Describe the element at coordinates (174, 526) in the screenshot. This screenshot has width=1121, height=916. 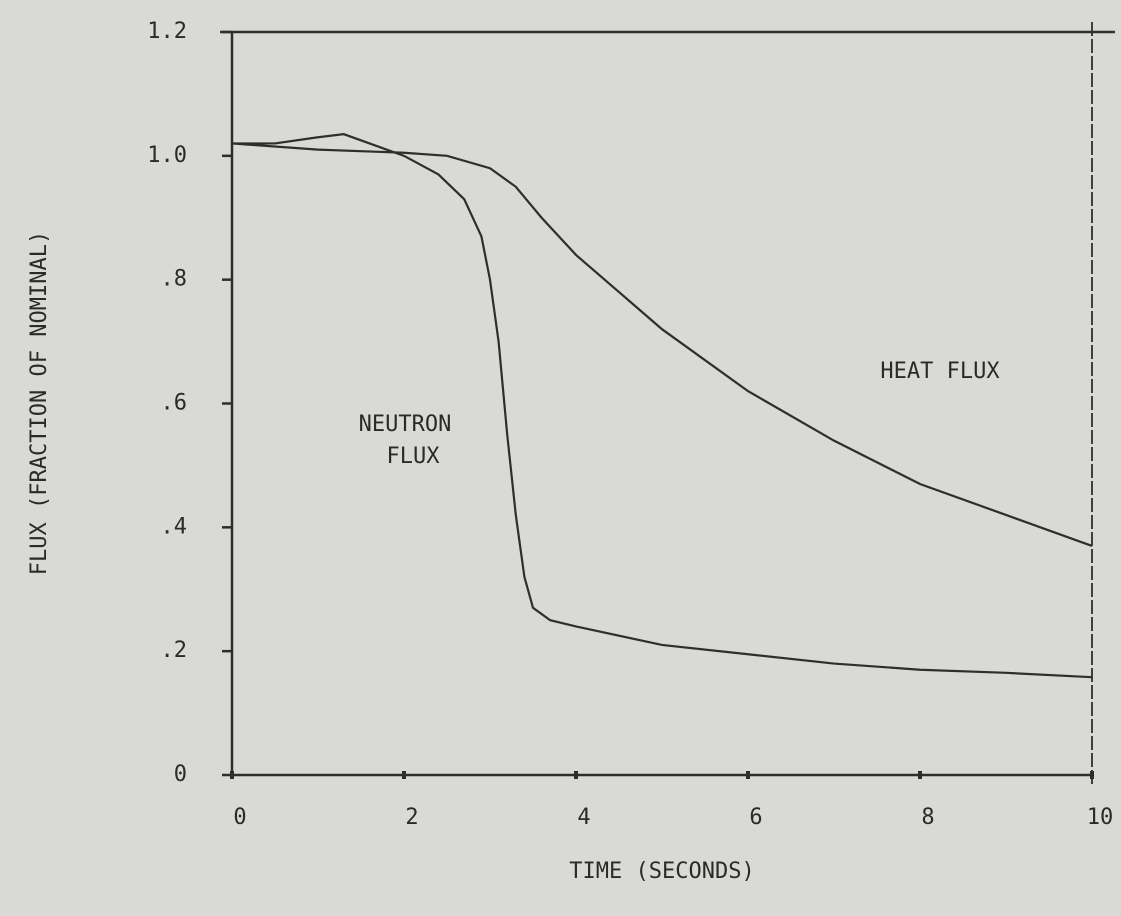
I see `y-tick-label: .4` at that location.